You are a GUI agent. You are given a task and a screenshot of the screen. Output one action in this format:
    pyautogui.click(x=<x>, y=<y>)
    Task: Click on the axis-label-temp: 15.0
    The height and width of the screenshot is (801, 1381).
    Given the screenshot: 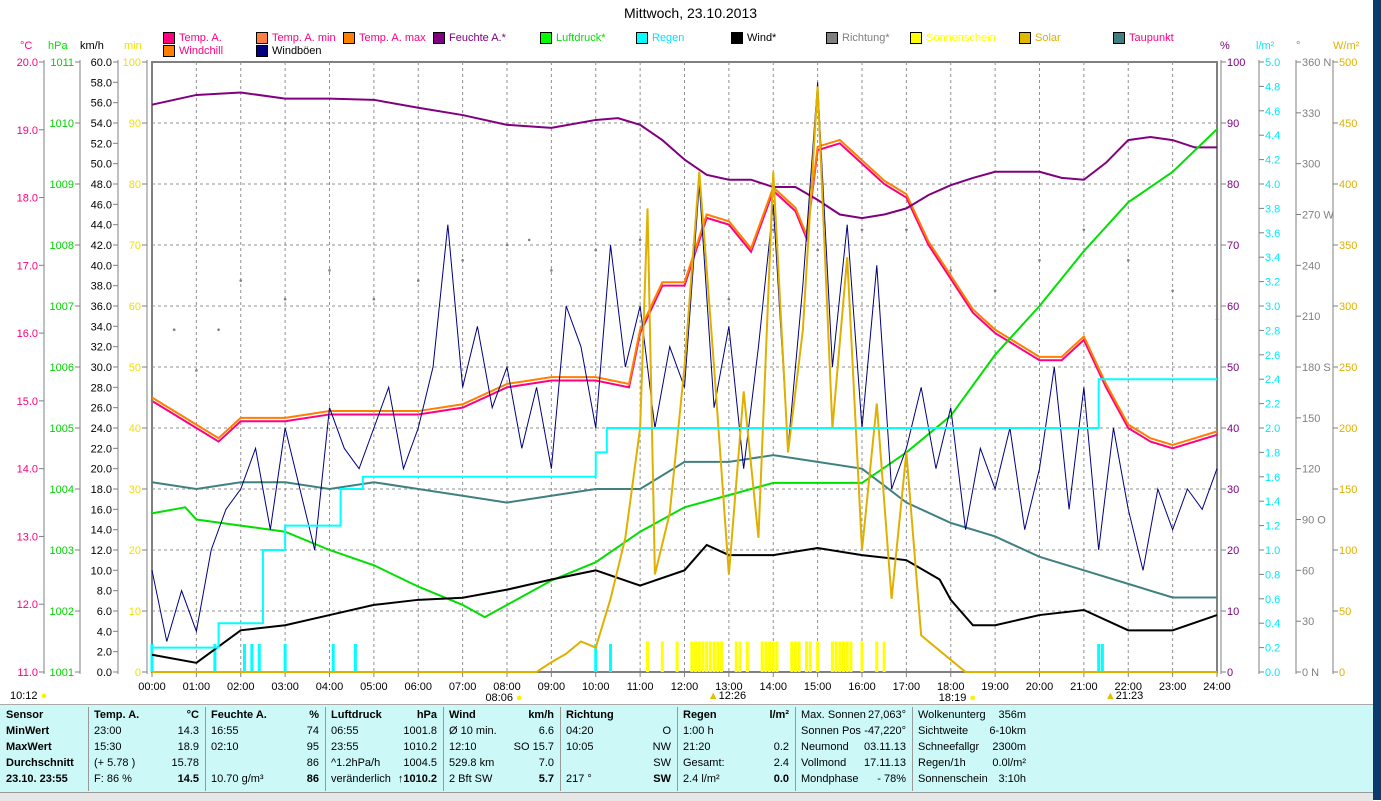 What is the action you would take?
    pyautogui.click(x=27, y=402)
    